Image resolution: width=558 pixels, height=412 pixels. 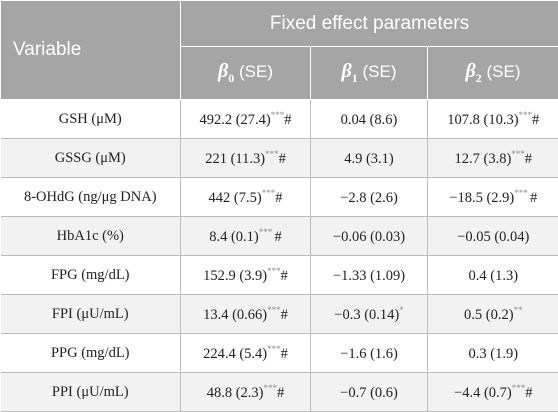 What do you see at coordinates (246, 158) in the screenshot?
I see `beta0-cell: 221 (11.3)***#` at bounding box center [246, 158].